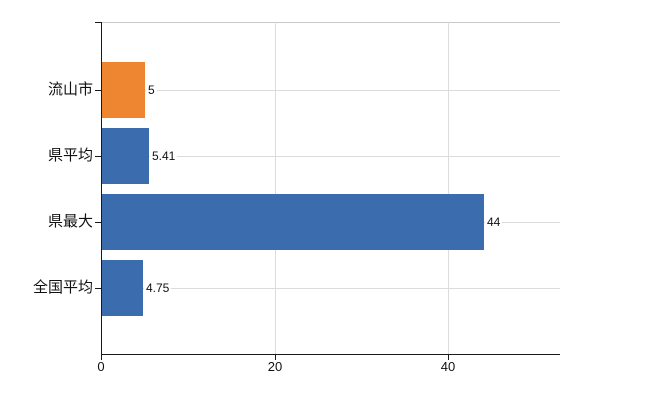 This screenshot has width=650, height=400. Describe the element at coordinates (330, 22) in the screenshot. I see `plot-top-spine` at that location.